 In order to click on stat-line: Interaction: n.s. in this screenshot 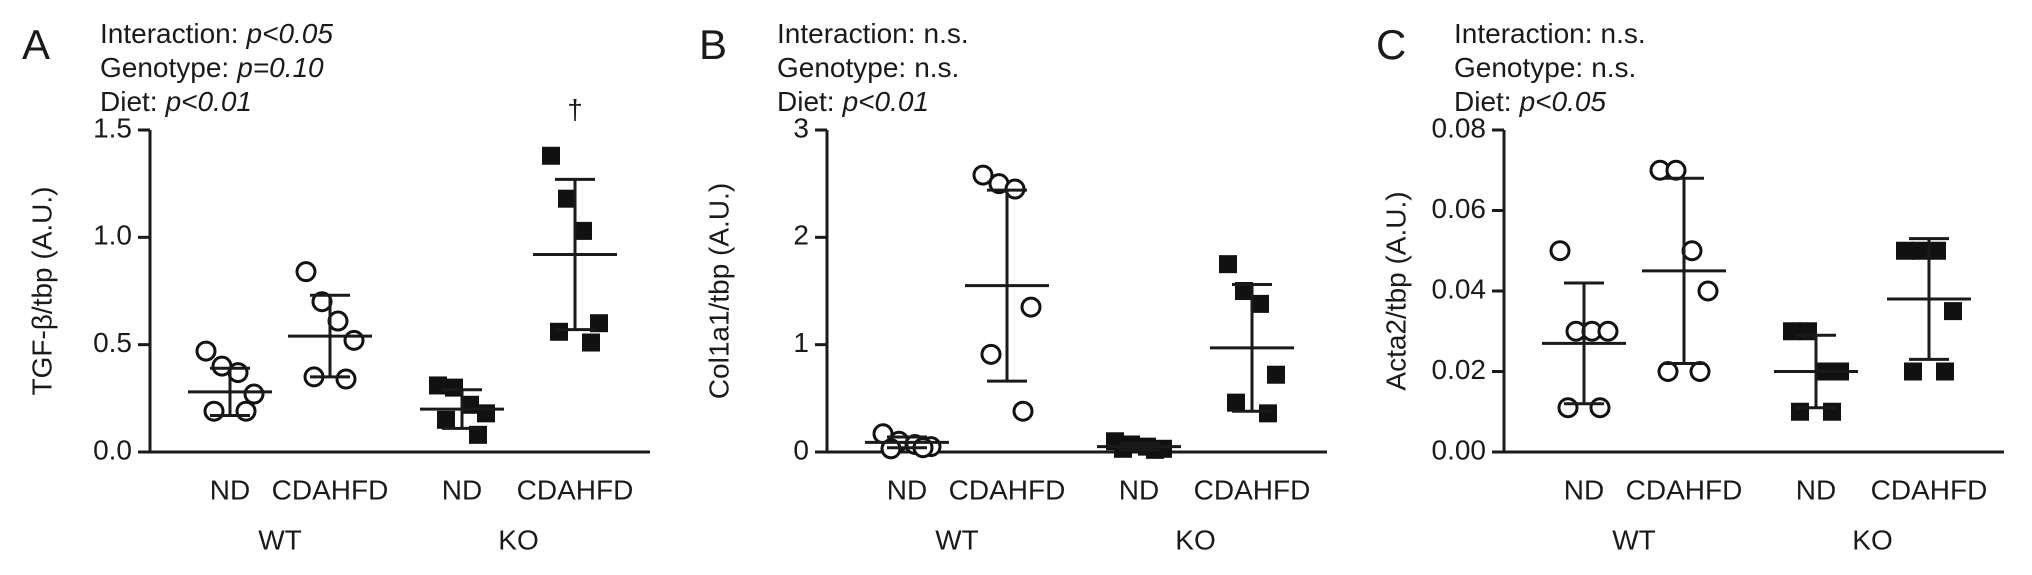, I will do `click(873, 33)`.